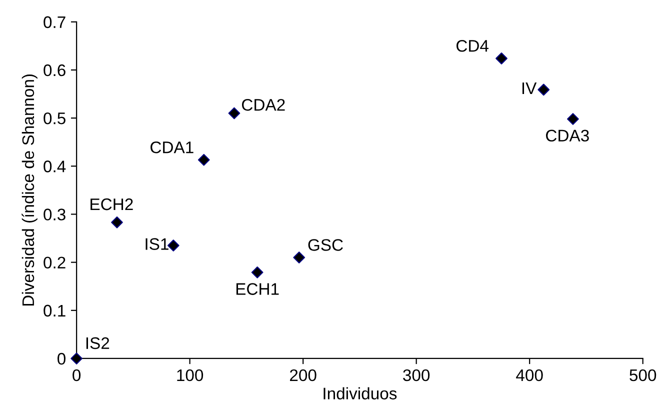 The width and height of the screenshot is (660, 413). I want to click on y-tick-label: 0.1, so click(55, 310).